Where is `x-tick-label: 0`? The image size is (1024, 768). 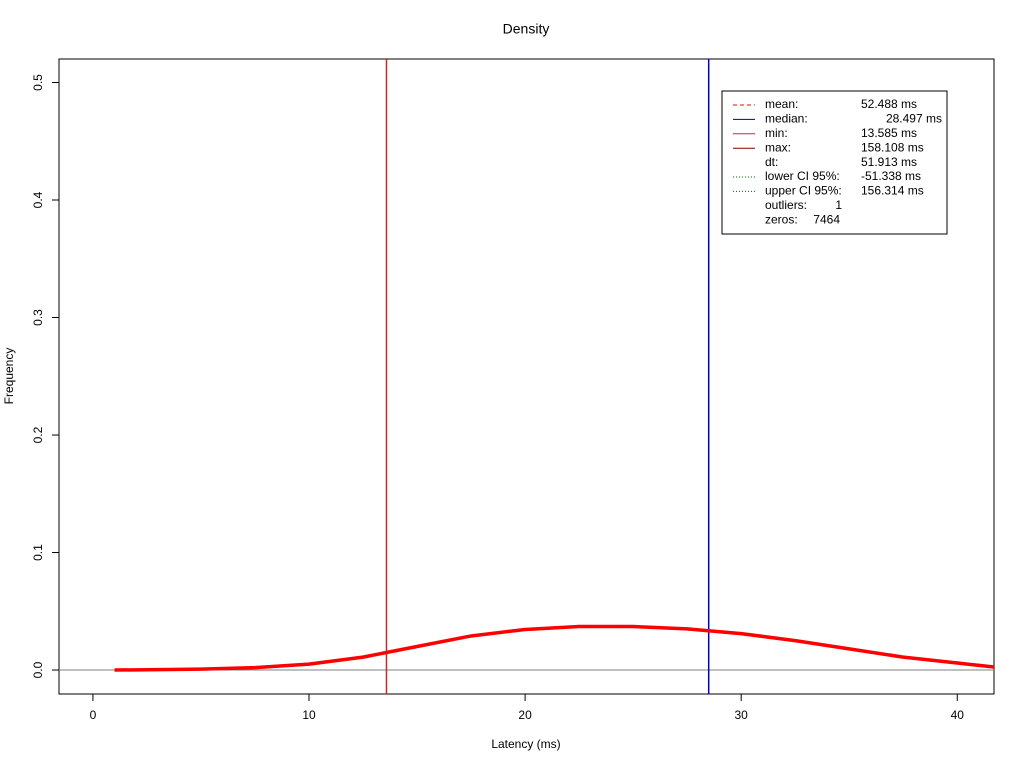 x-tick-label: 0 is located at coordinates (93, 715).